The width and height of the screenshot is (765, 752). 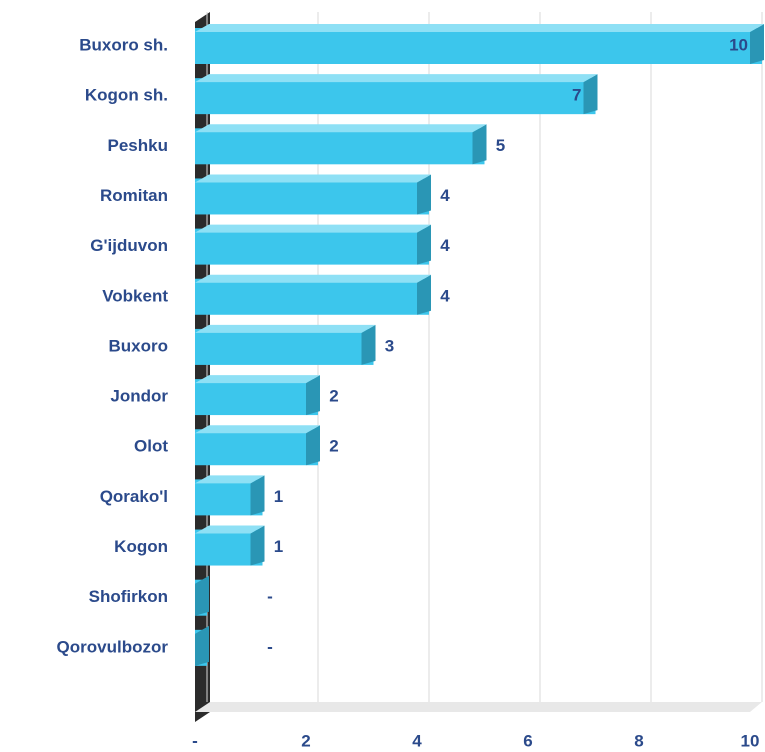 I want to click on x-tick-label: 4, so click(x=417, y=740).